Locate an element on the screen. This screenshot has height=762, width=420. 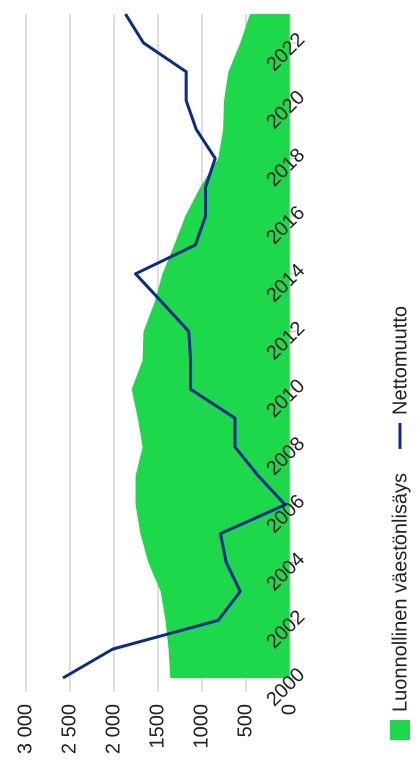
y-tick-label: 1000 is located at coordinates (201, 726).